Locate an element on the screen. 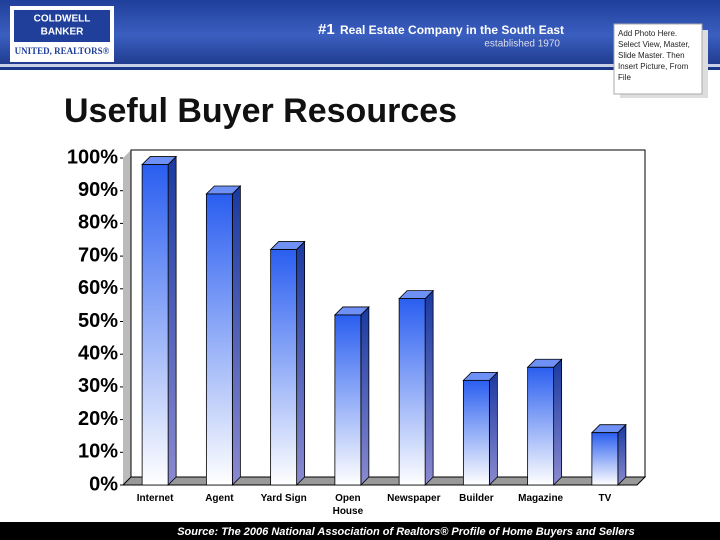 This screenshot has height=540, width=720. y-tick-label: 80% is located at coordinates (98, 223).